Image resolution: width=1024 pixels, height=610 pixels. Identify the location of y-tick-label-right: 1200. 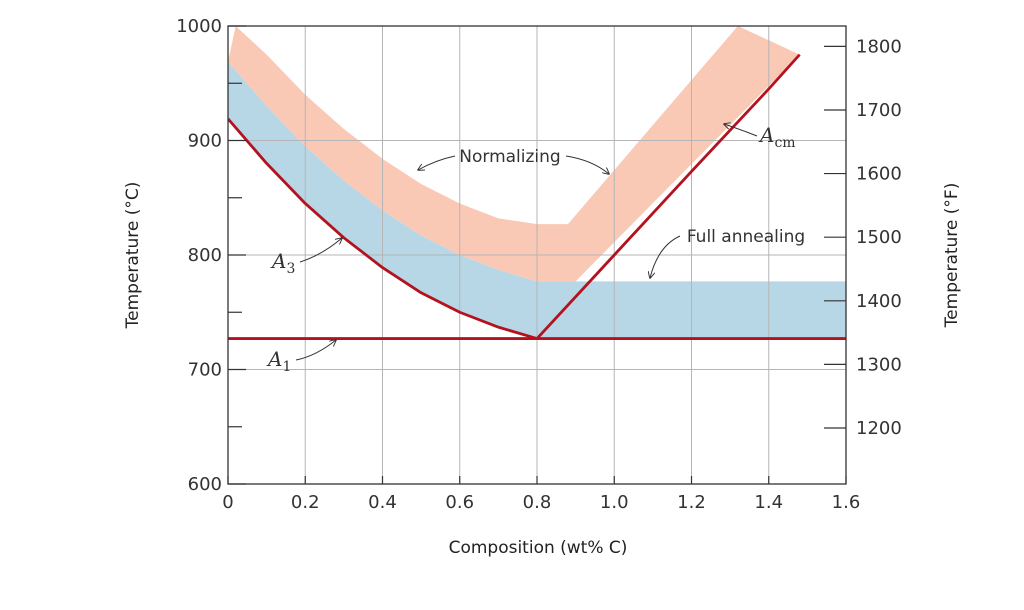
(879, 428).